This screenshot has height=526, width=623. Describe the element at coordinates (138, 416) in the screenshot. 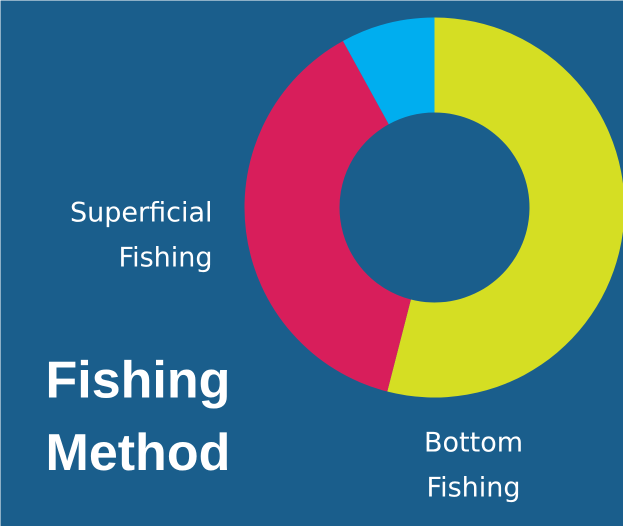

I see `text: Fishing Method` at that location.